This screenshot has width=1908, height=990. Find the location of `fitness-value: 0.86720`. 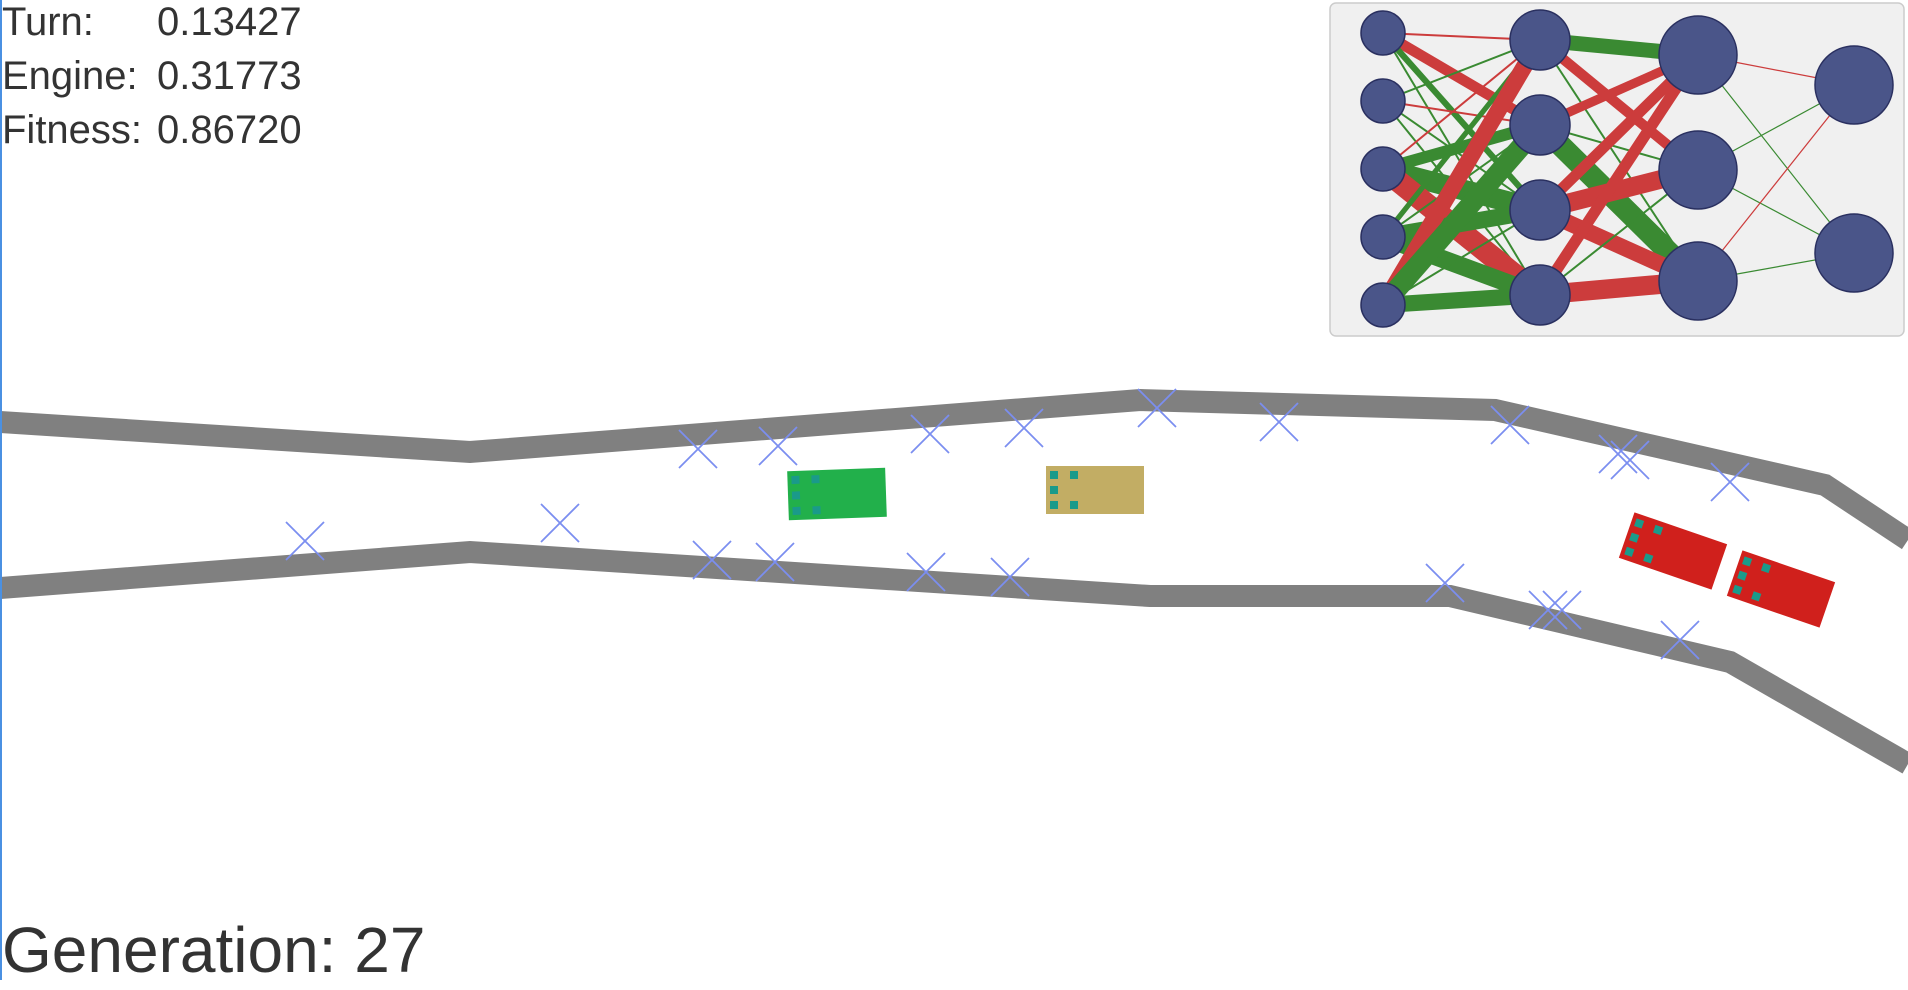

fitness-value: 0.86720 is located at coordinates (229, 130).